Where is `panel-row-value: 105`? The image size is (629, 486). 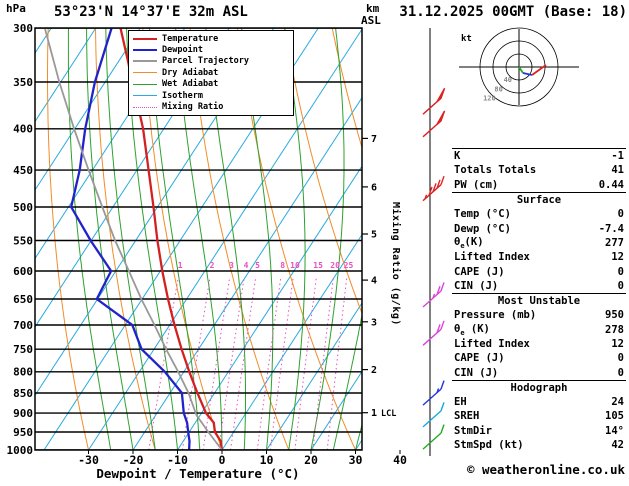
panel-row-value: 105 is located at coordinates (614, 416).